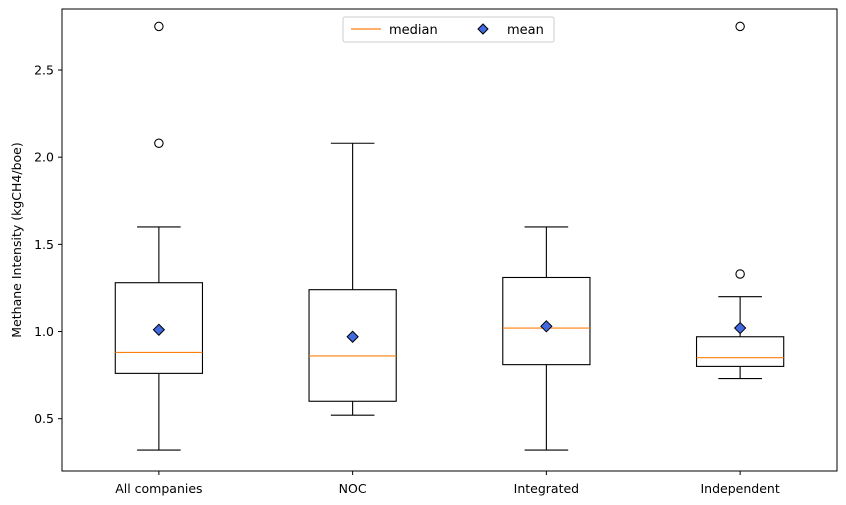 The height and width of the screenshot is (505, 846). Describe the element at coordinates (44, 157) in the screenshot. I see `y-tick-label: 2.0` at that location.